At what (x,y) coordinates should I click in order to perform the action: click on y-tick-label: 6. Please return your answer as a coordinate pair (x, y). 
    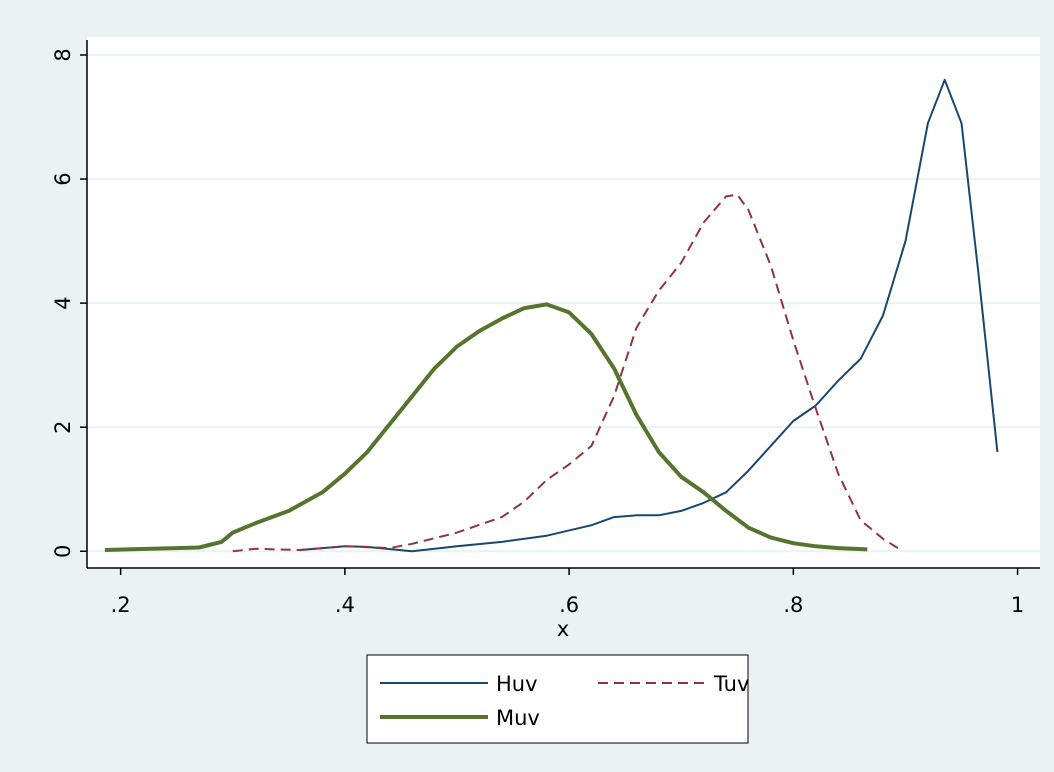
    Looking at the image, I should click on (63, 178).